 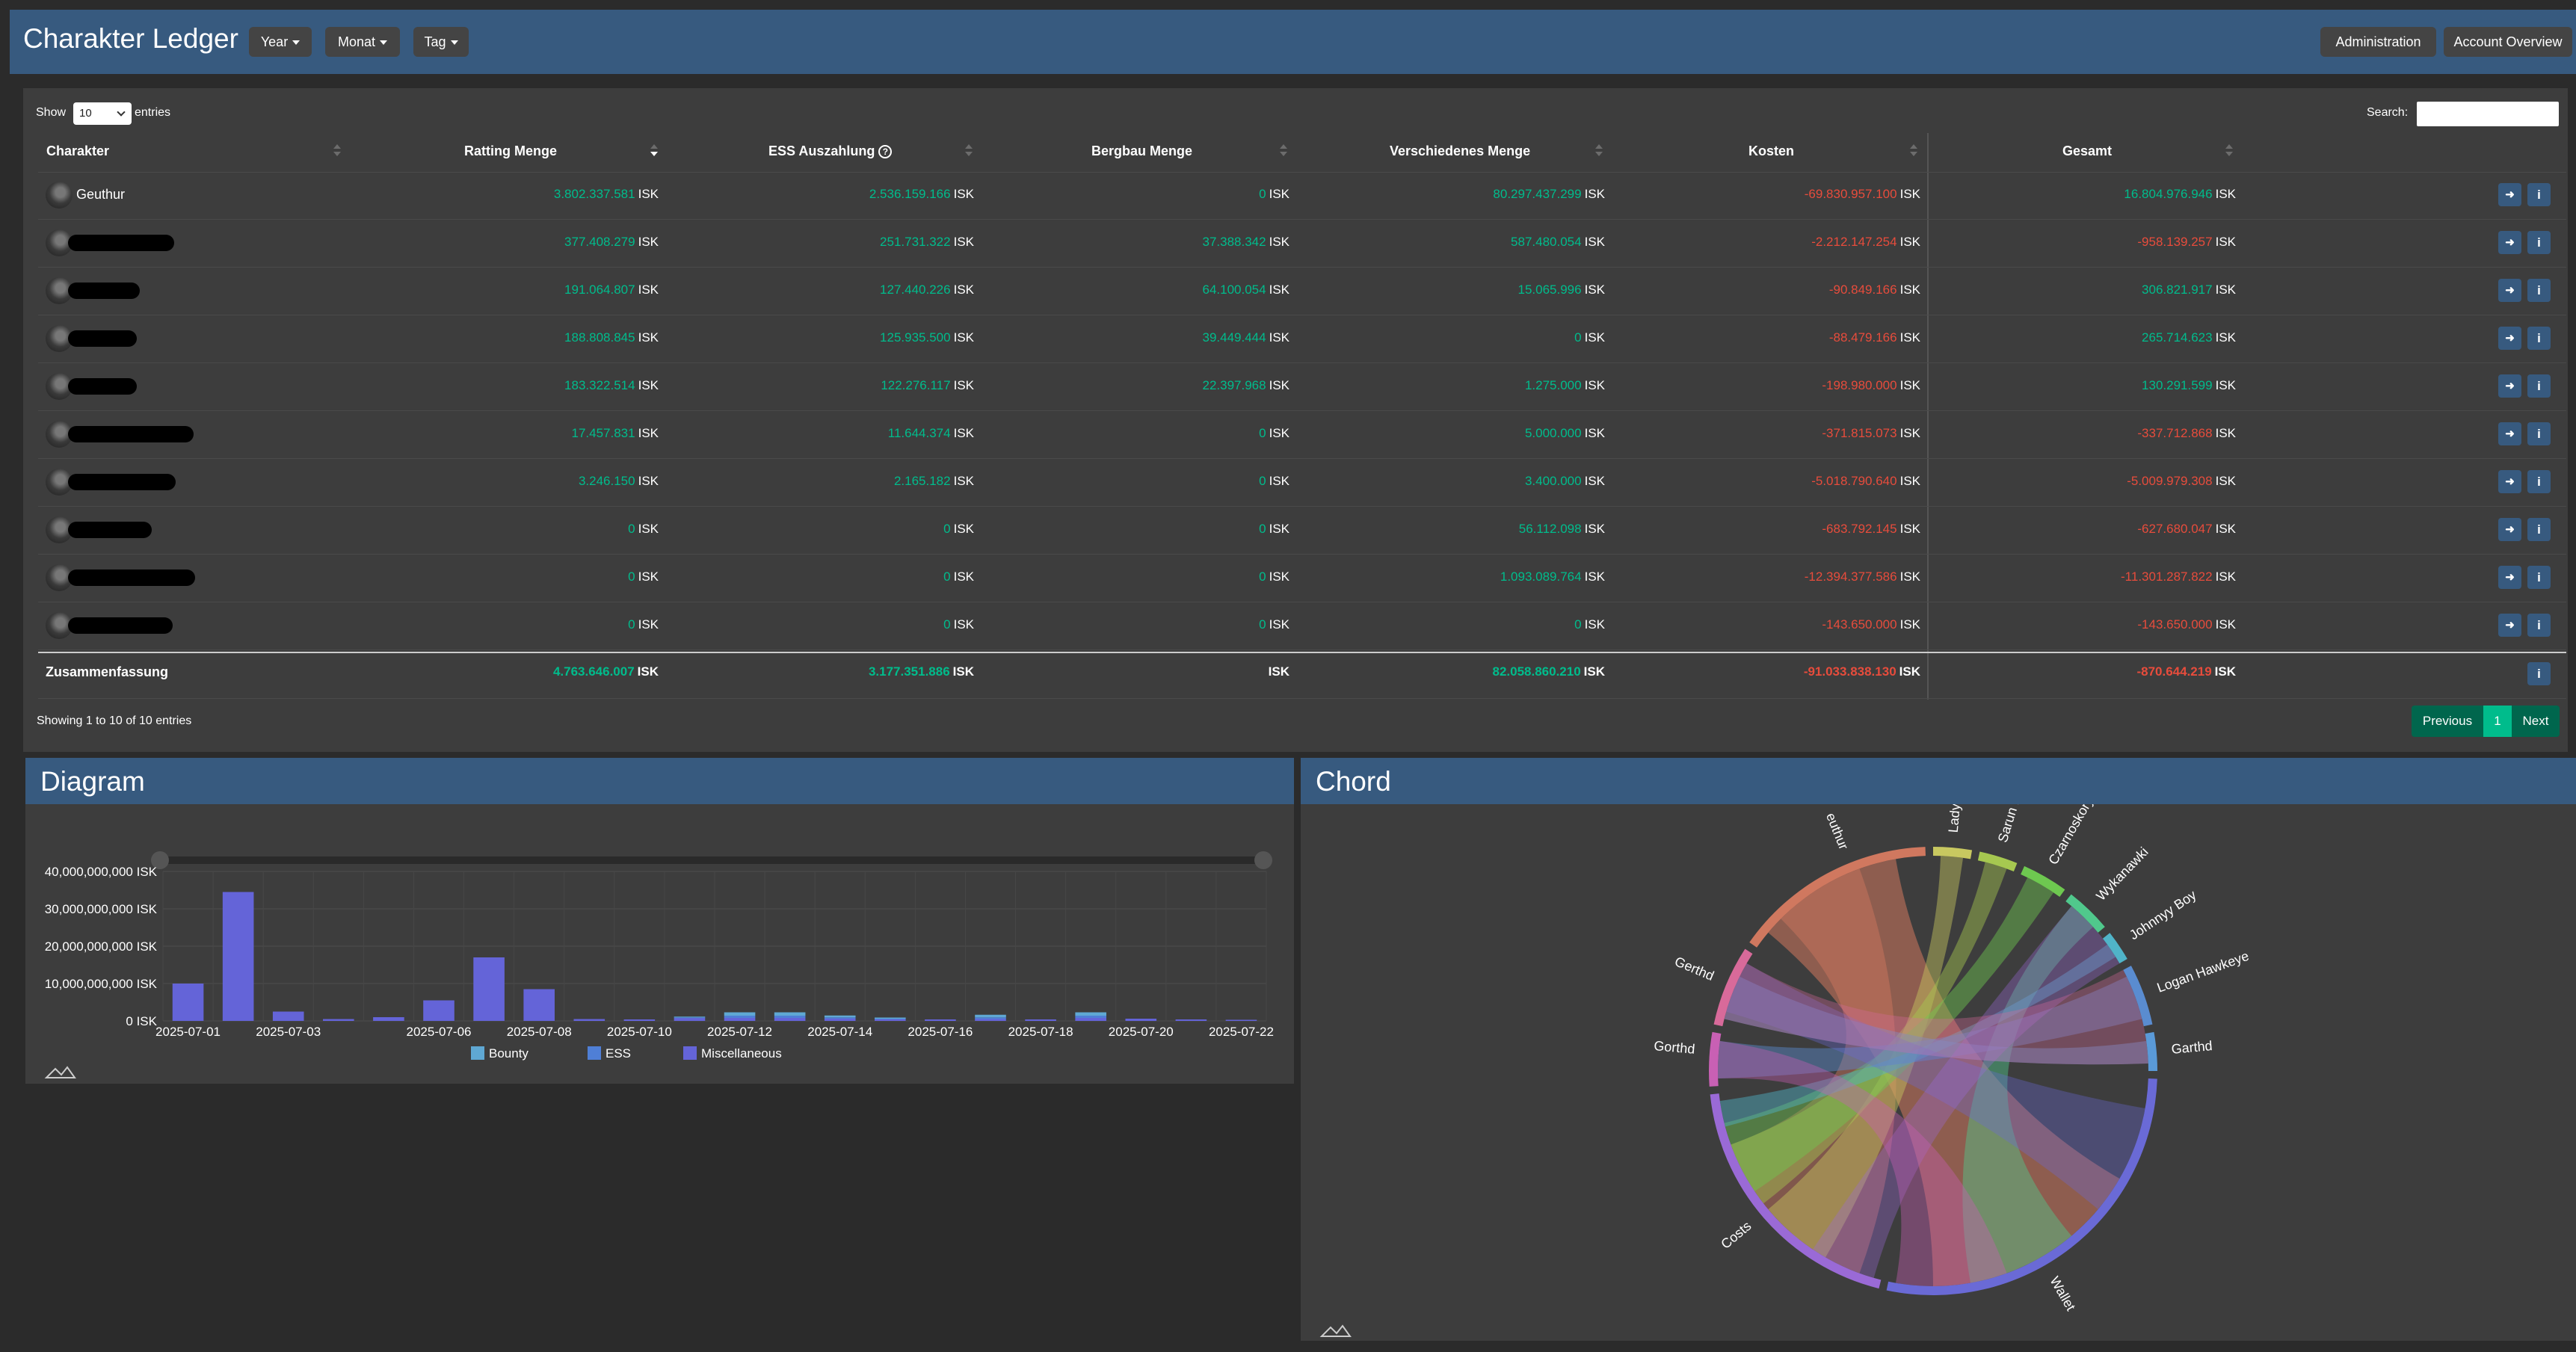 I want to click on column-header-verschiedenes: Verschiedenes Menge, so click(x=1460, y=150).